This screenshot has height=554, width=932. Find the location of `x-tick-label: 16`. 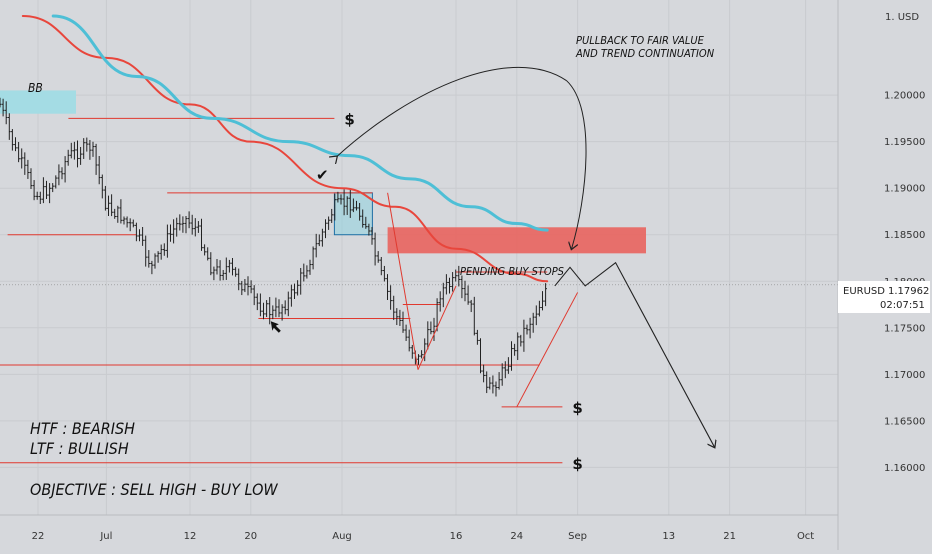

x-tick-label: 16 is located at coordinates (456, 536).